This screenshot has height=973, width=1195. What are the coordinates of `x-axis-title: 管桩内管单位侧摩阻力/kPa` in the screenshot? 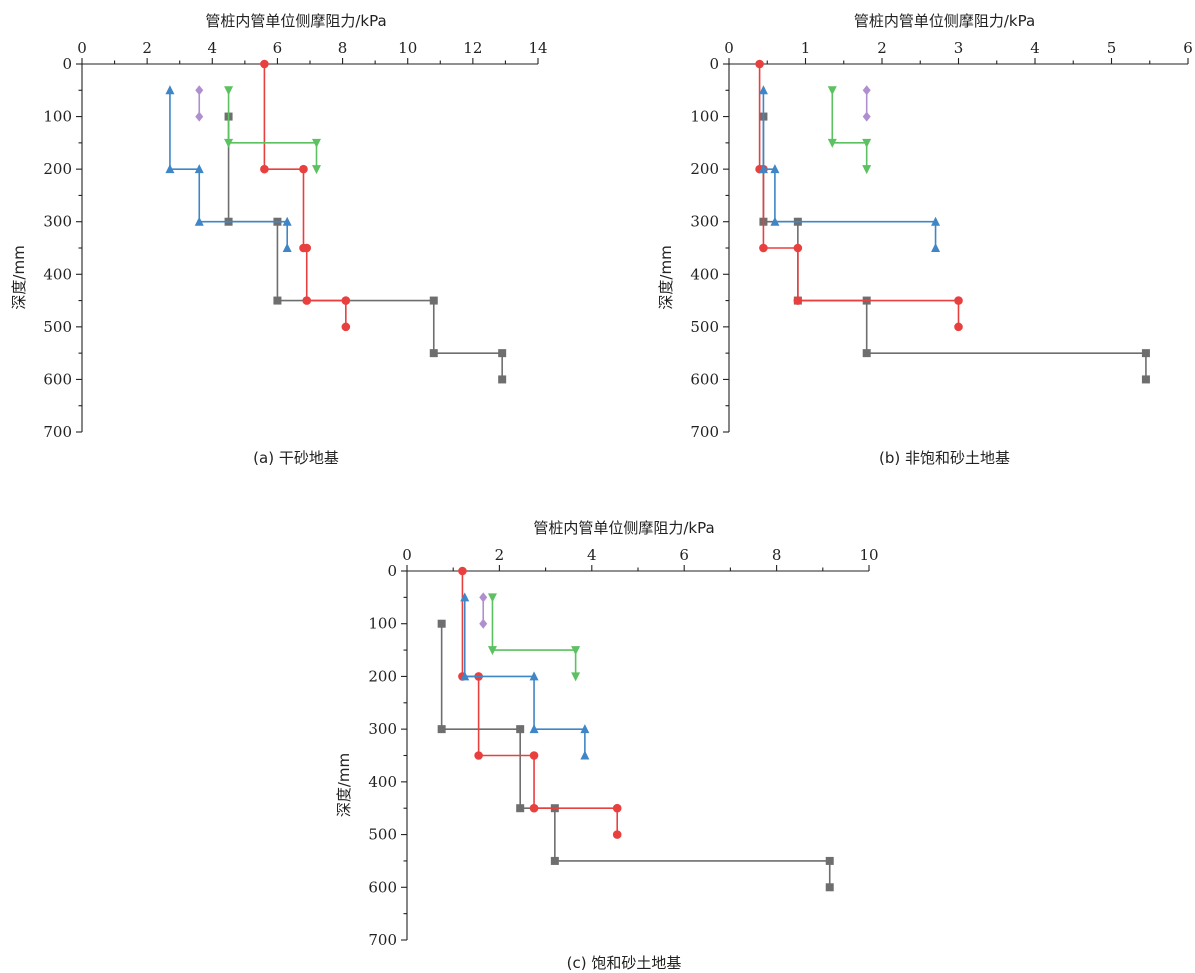 It's located at (944, 21).